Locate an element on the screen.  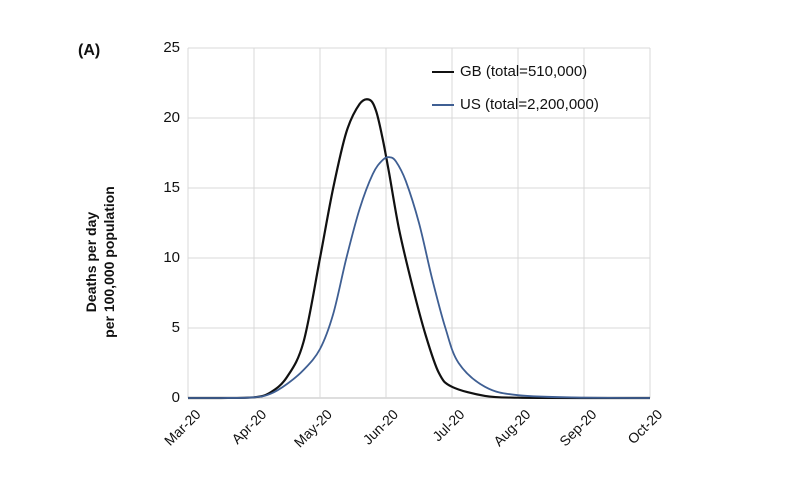
y-tick-label: 25 is located at coordinates (171, 47).